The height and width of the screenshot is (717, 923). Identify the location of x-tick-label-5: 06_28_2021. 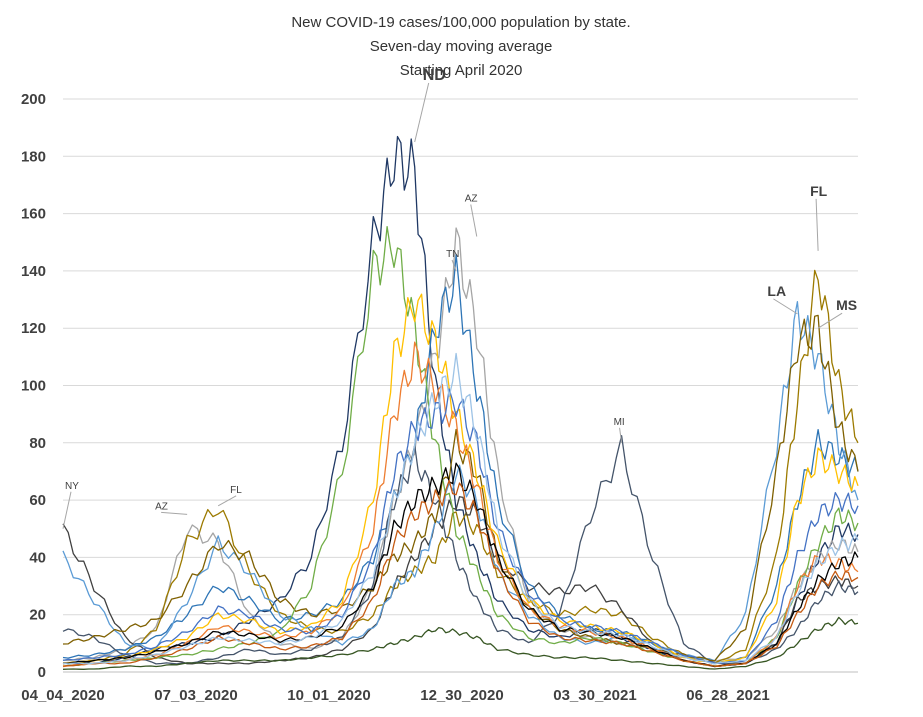
(727, 695).